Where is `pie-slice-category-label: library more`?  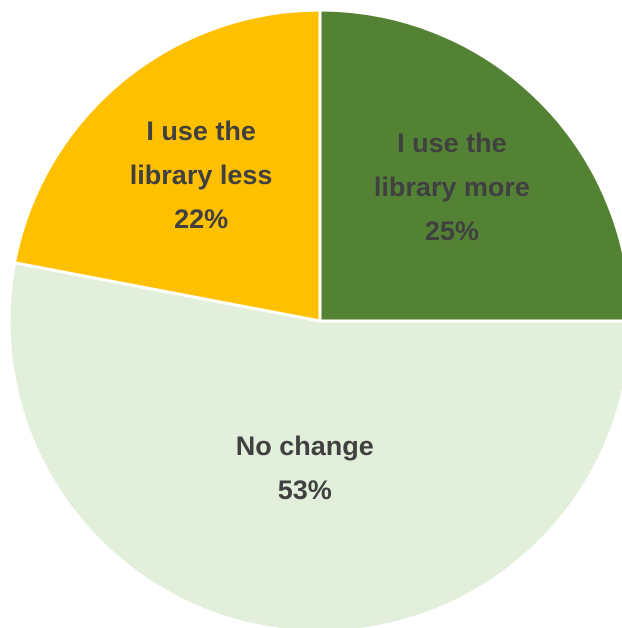
pie-slice-category-label: library more is located at coordinates (452, 187).